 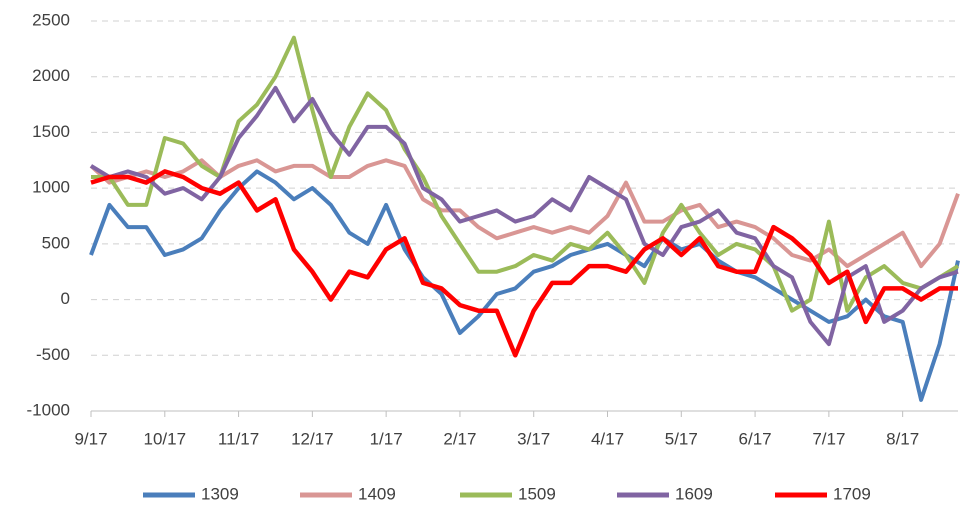 What do you see at coordinates (51, 75) in the screenshot?
I see `y-tick-label: 2000` at bounding box center [51, 75].